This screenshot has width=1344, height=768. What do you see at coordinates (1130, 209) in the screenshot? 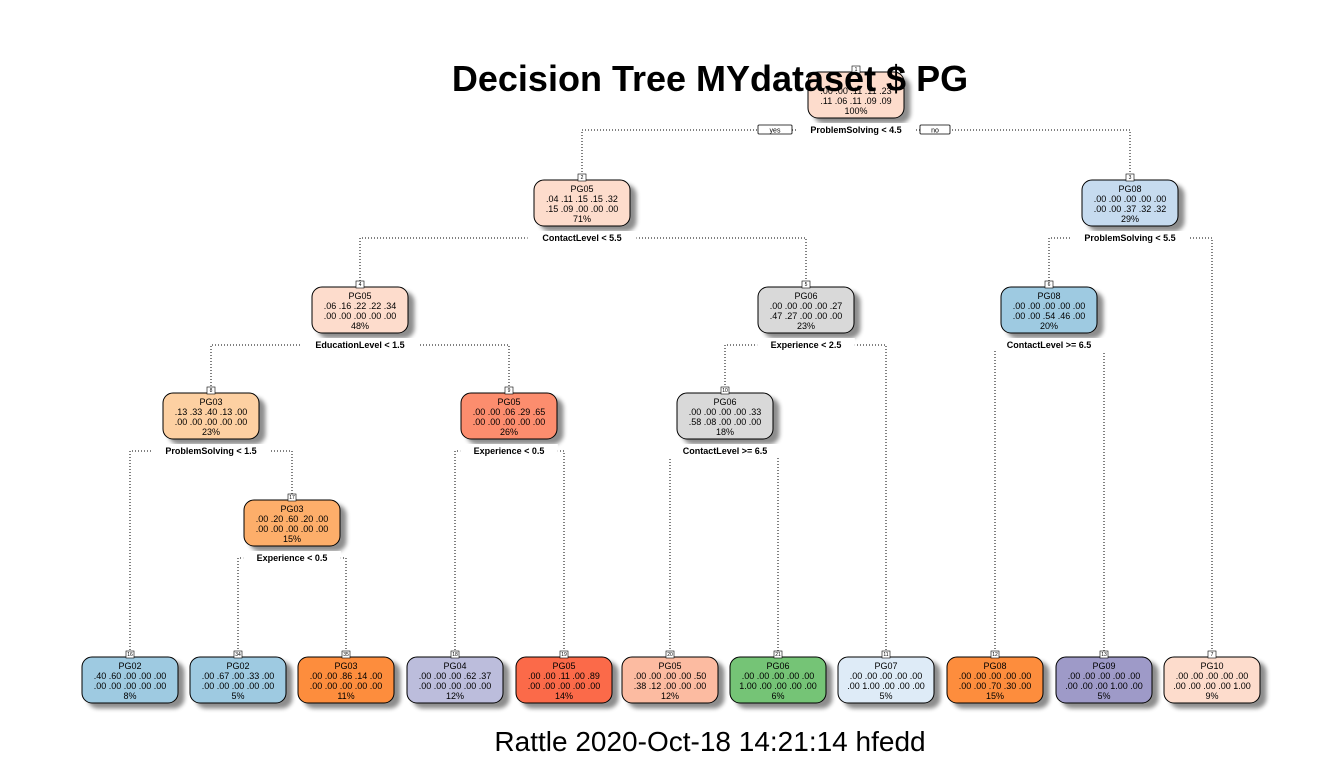
I see `node-probs-row2: .00 .00 .37 .32 .32` at bounding box center [1130, 209].